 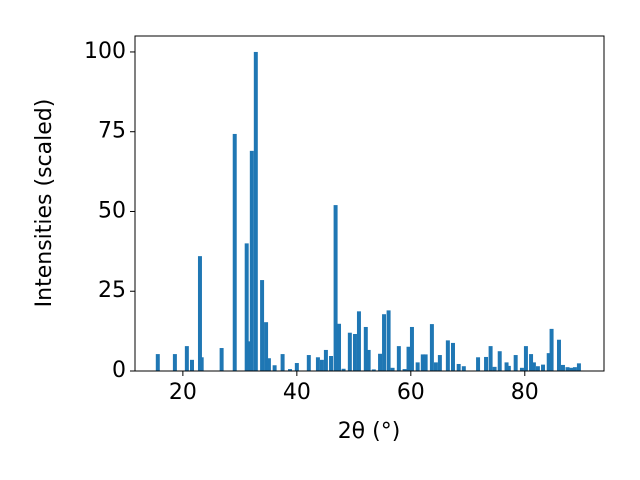 I want to click on x-tick-label: 20, so click(x=183, y=392).